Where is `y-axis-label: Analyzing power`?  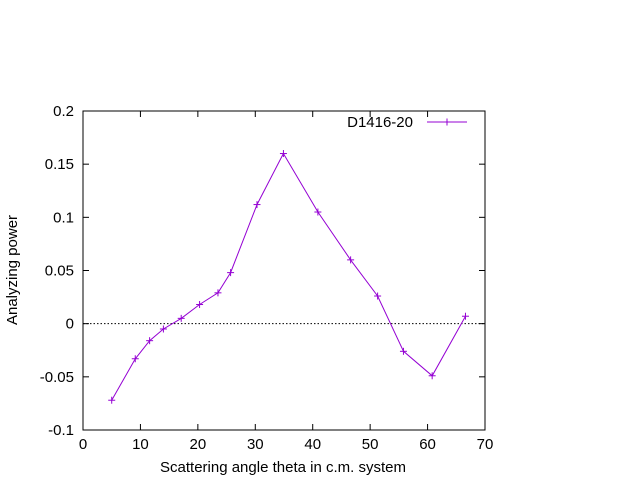 y-axis-label: Analyzing power is located at coordinates (12, 270).